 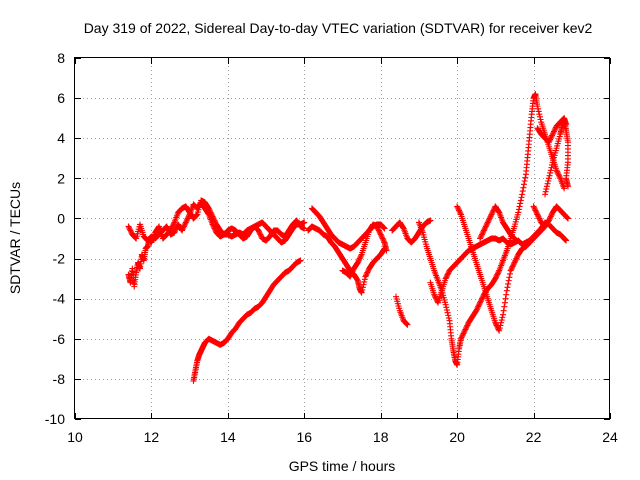 What do you see at coordinates (61, 218) in the screenshot?
I see `y-tick-label: 0` at bounding box center [61, 218].